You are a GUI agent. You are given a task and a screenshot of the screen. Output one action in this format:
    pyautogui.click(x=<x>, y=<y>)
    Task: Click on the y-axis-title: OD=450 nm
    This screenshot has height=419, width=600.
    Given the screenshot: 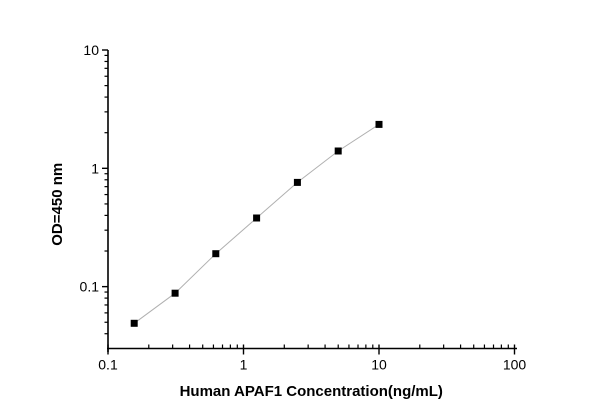 What is the action you would take?
    pyautogui.click(x=57, y=204)
    